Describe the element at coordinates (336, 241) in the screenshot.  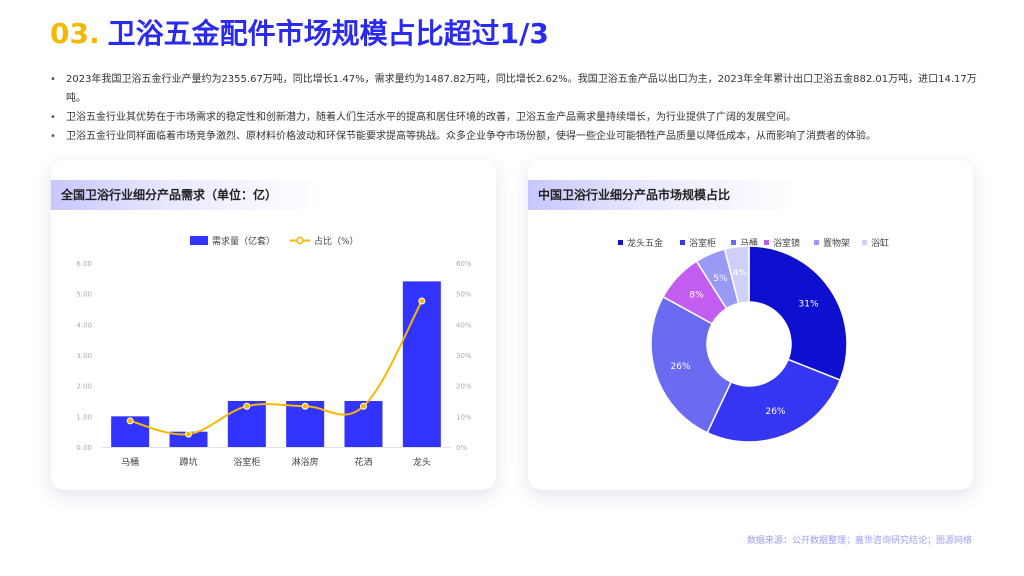
I see `legend-line-label: 占比（%）` at that location.